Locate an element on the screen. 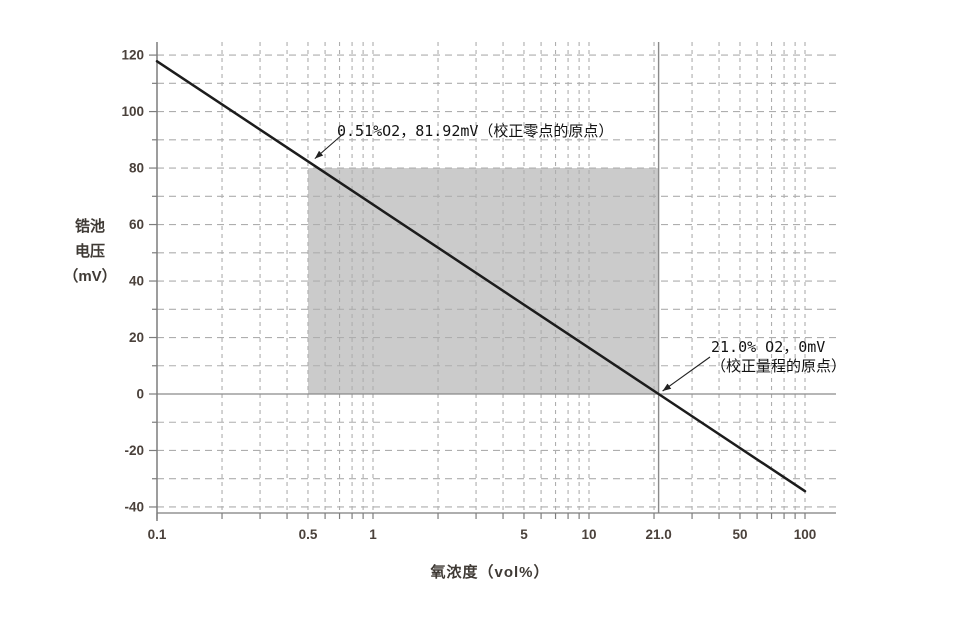 This screenshot has height=623, width=966. y-tick-label: 20 is located at coordinates (136, 337).